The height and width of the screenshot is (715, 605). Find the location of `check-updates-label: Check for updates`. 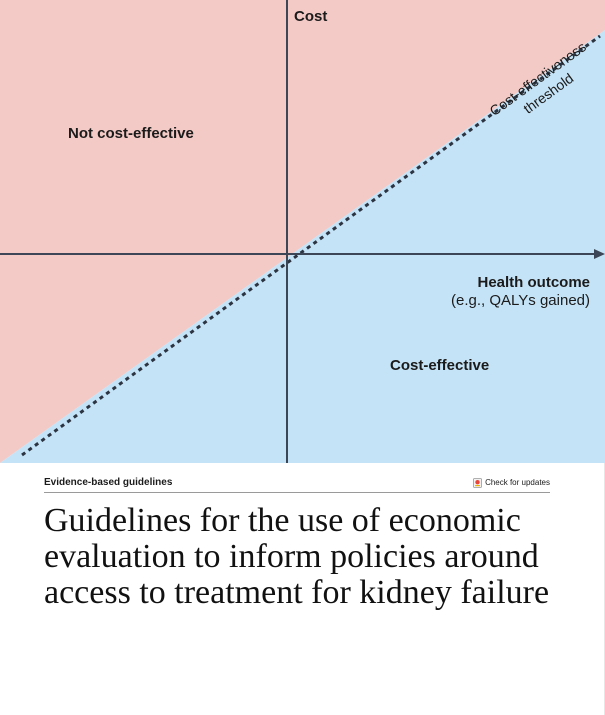

check-updates-label: Check for updates is located at coordinates (517, 482).